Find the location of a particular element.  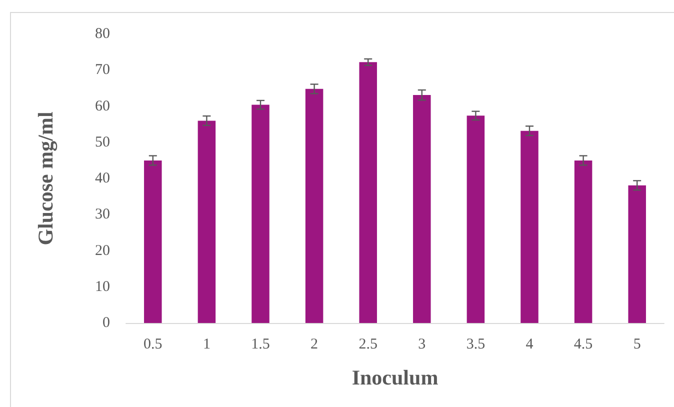

x-tick-label: 4.5 is located at coordinates (583, 344).